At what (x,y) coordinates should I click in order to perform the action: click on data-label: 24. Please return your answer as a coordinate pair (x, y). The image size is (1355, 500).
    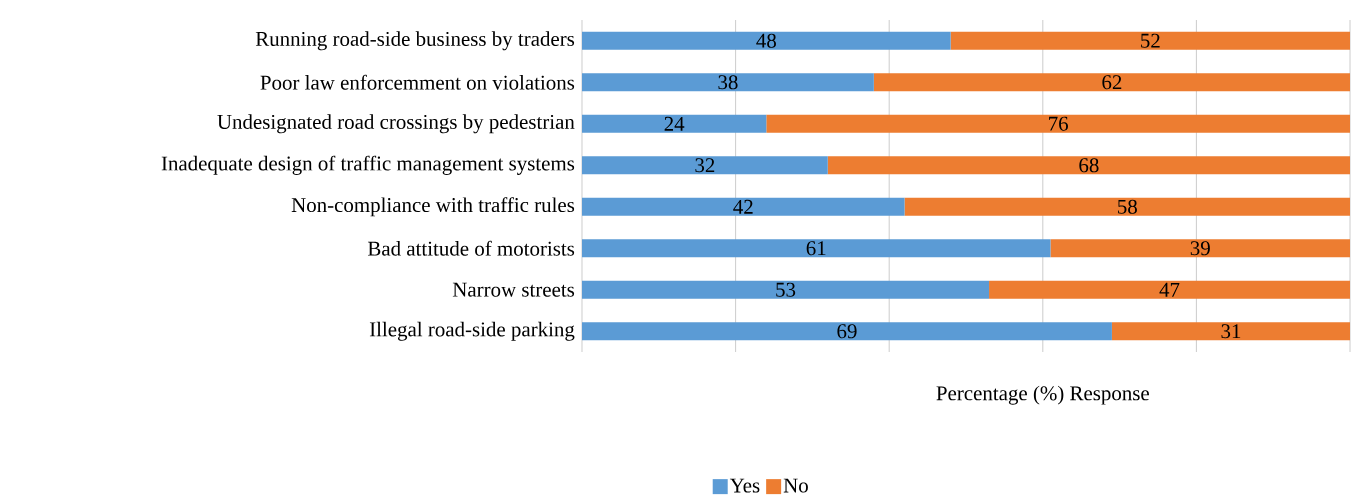
    Looking at the image, I should click on (674, 123).